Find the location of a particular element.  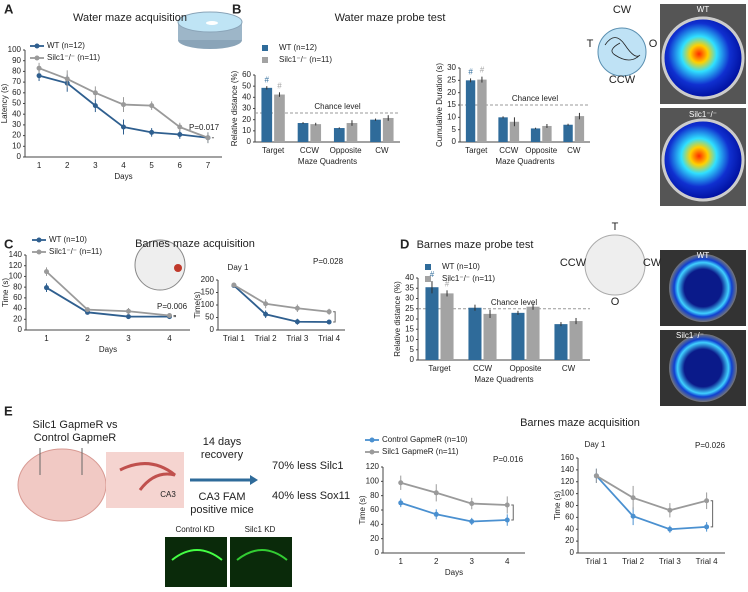

heatmap-label: WT is located at coordinates (703, 255).